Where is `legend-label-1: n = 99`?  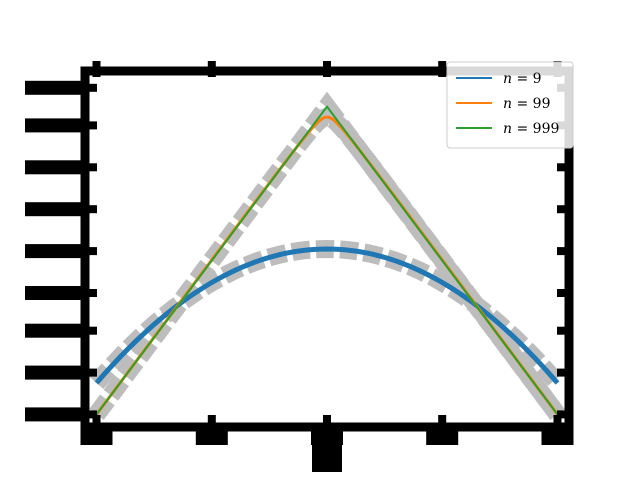 legend-label-1: n = 99 is located at coordinates (526, 104).